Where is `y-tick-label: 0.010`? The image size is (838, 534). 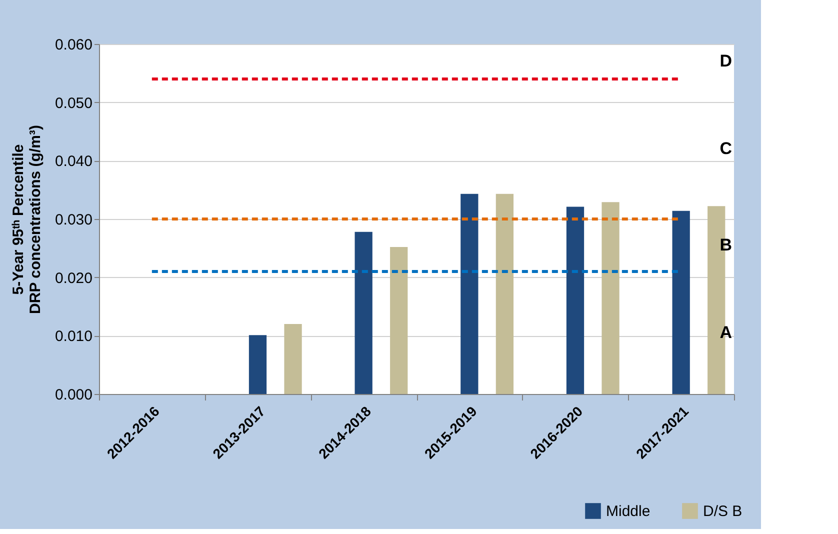 y-tick-label: 0.010 is located at coordinates (73, 337).